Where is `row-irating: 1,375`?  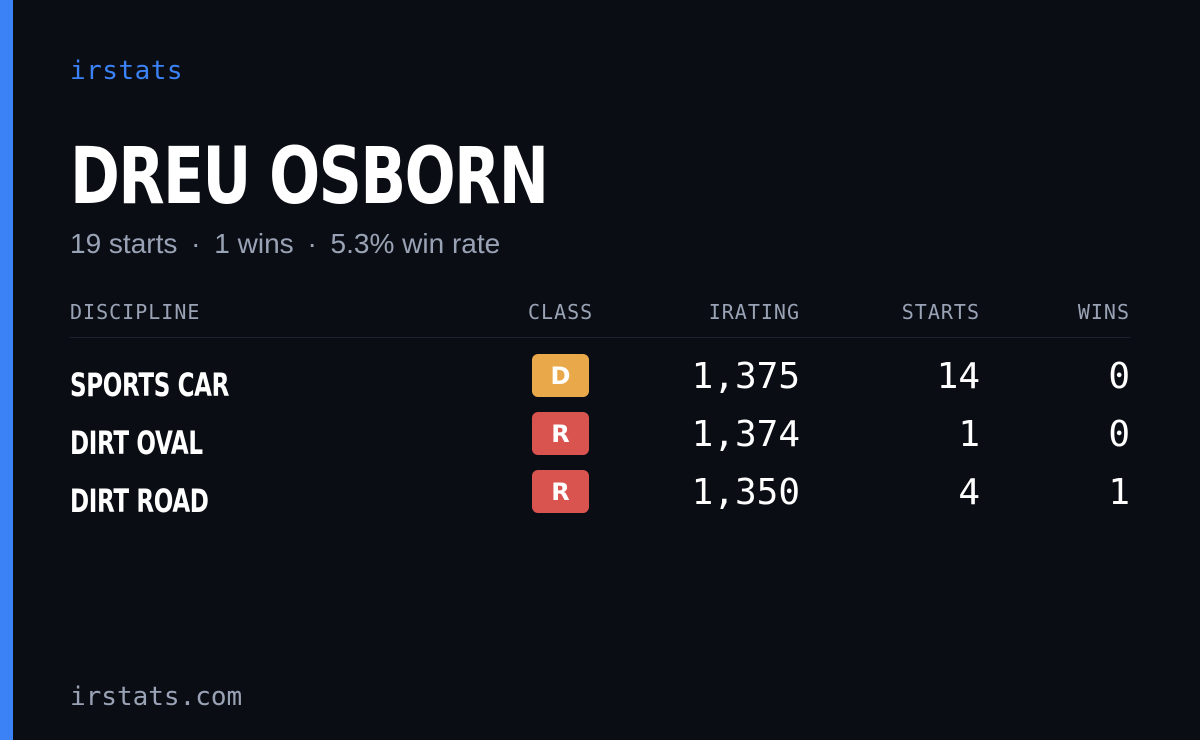
row-irating: 1,375 is located at coordinates (745, 376).